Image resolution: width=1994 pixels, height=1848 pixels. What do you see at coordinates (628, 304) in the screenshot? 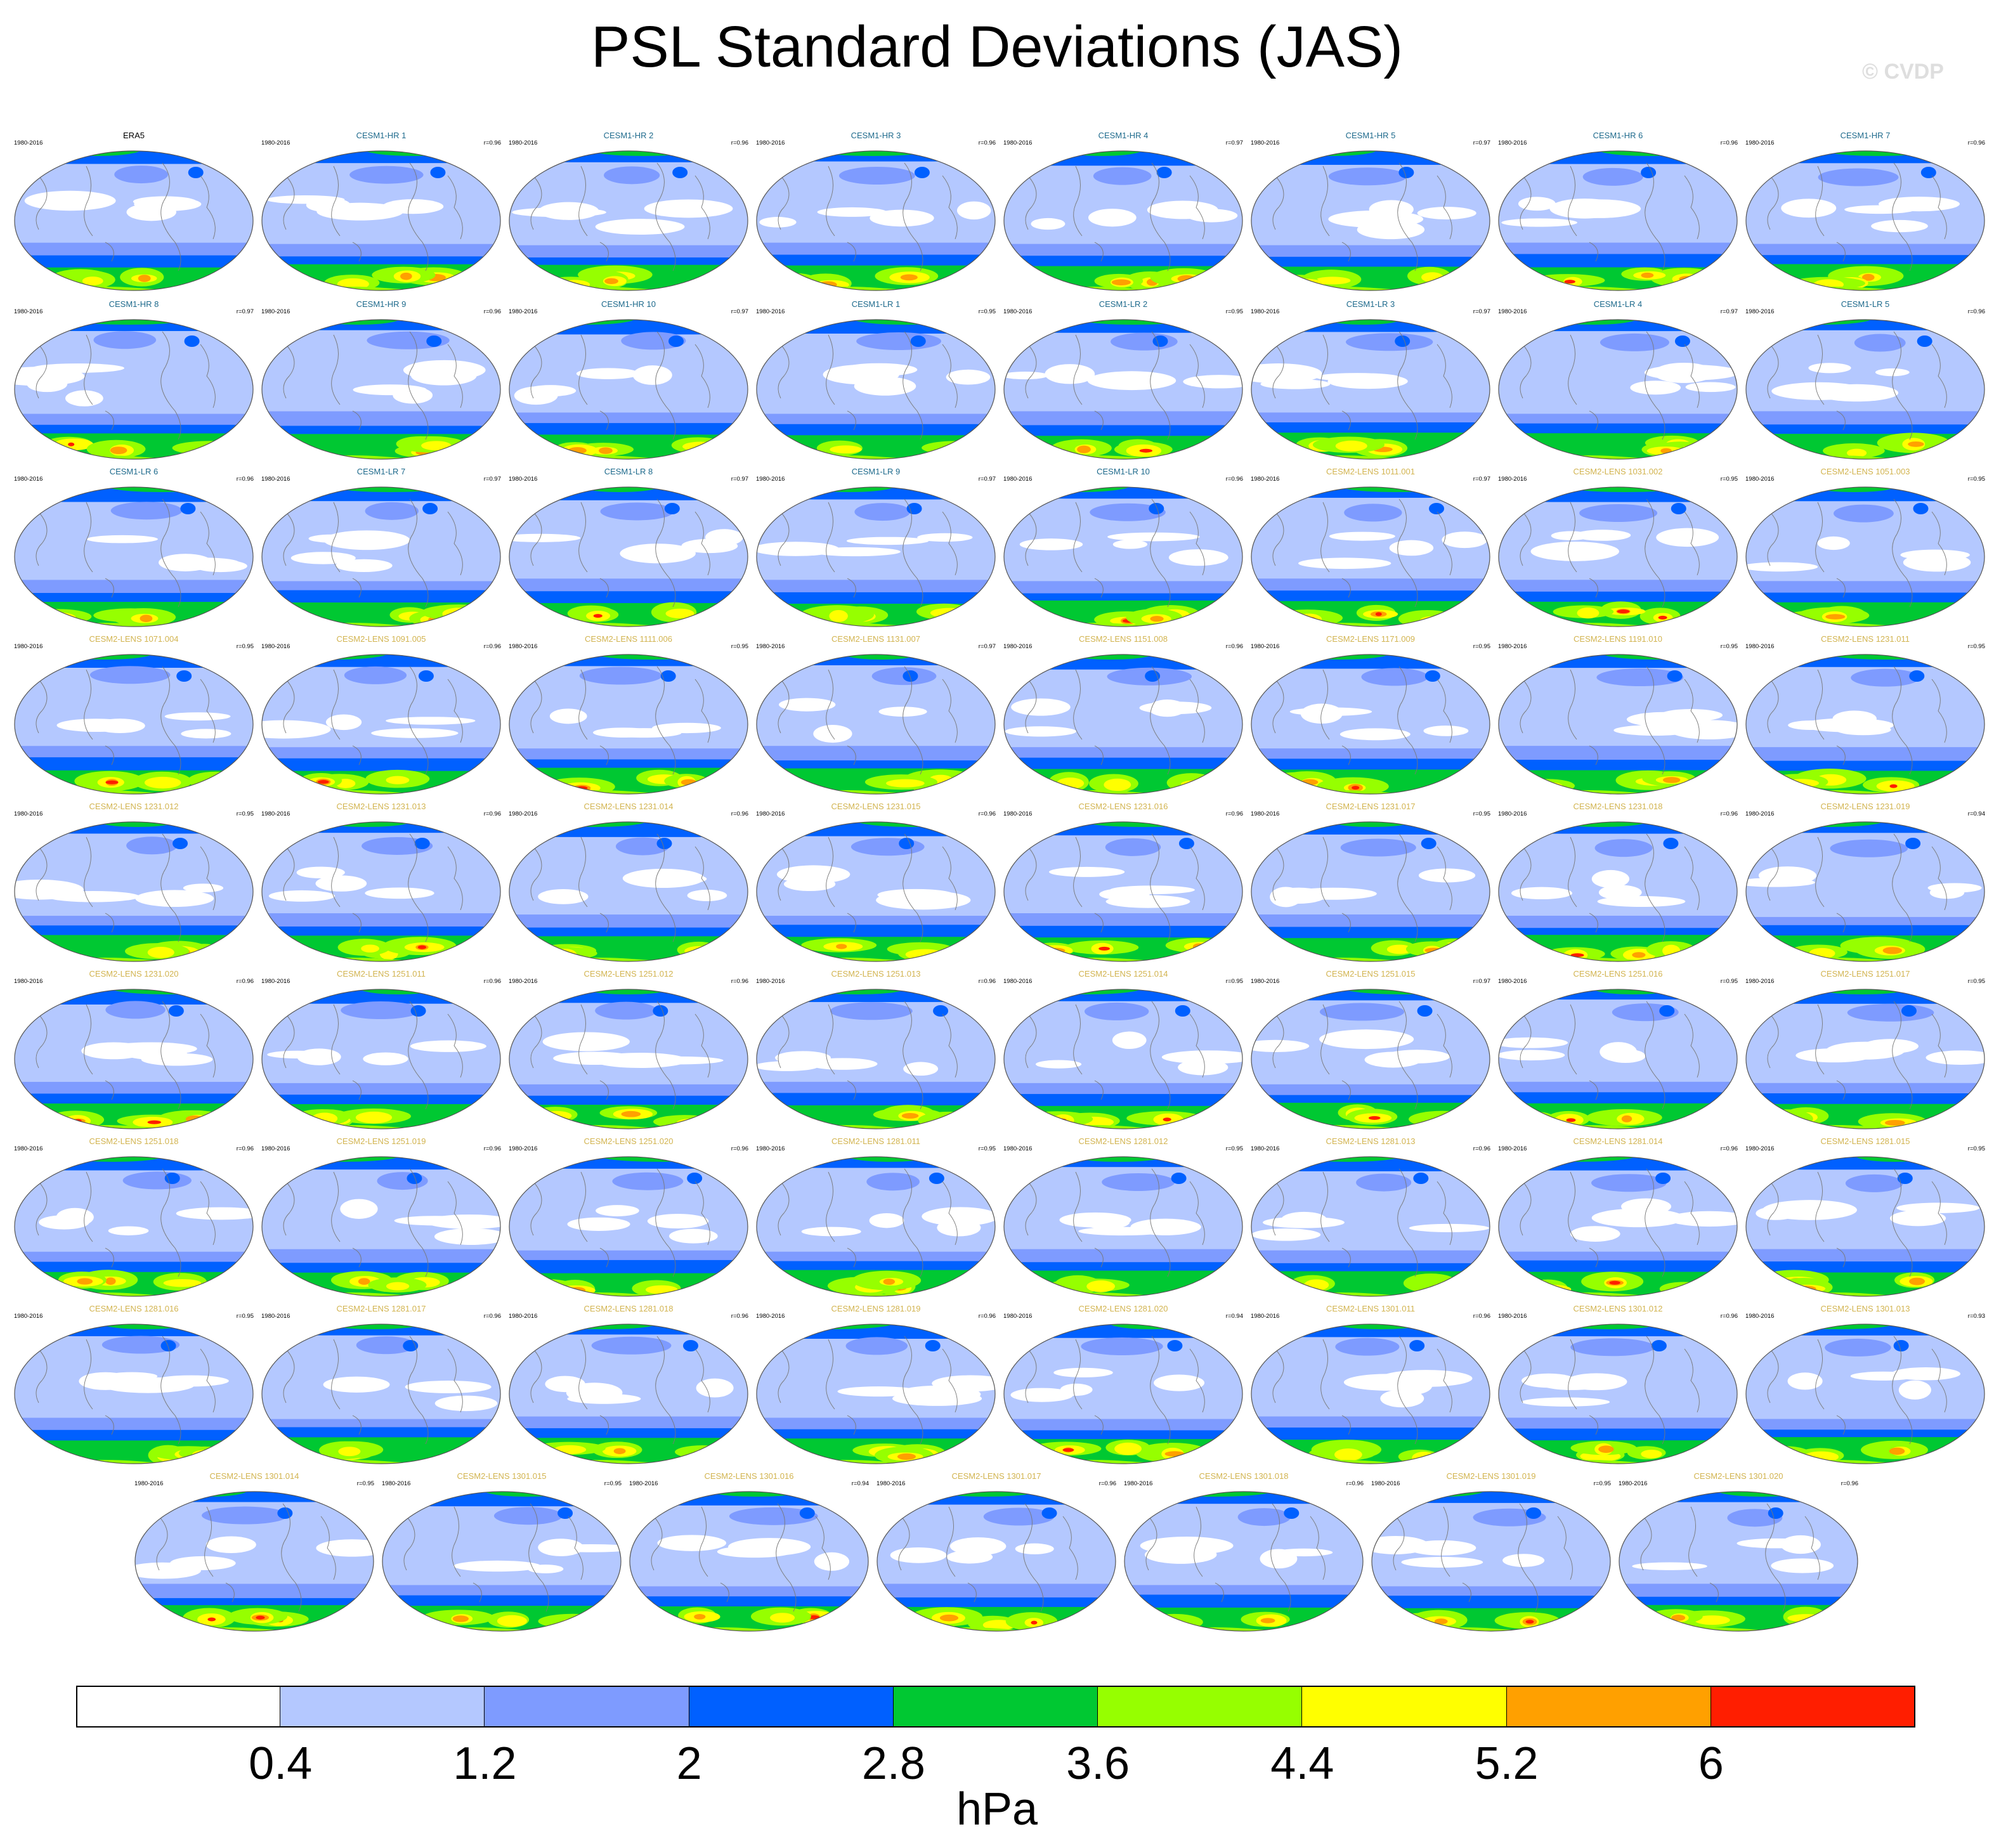
I see `panel-title: CESM1-HR 10` at bounding box center [628, 304].